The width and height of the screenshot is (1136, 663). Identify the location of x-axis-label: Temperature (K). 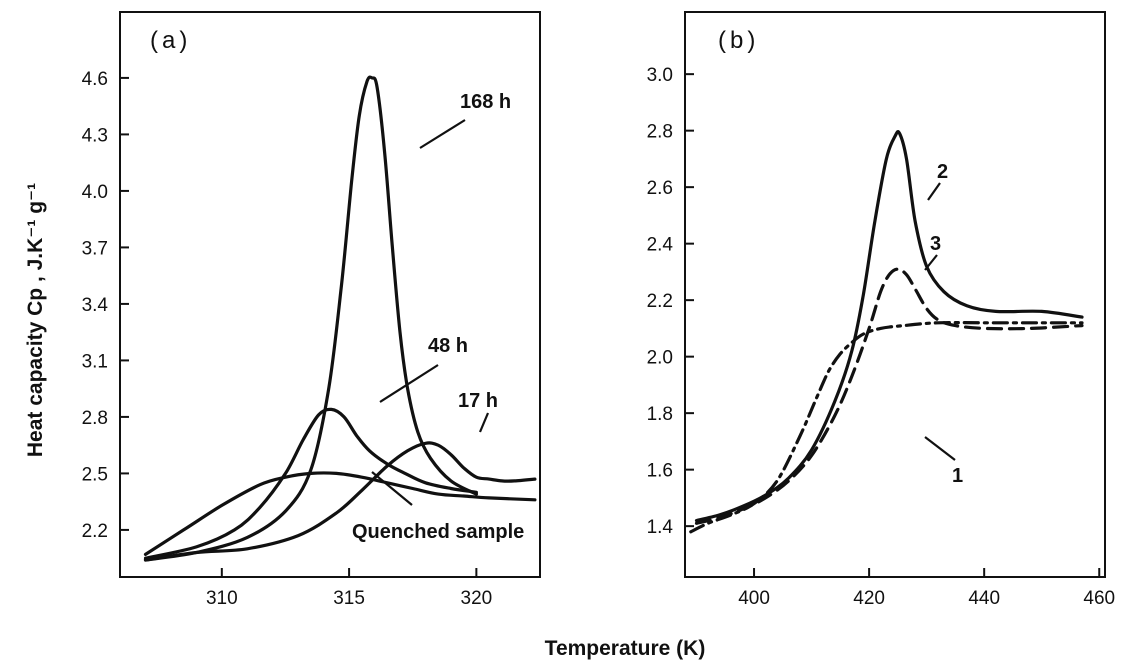
(625, 648).